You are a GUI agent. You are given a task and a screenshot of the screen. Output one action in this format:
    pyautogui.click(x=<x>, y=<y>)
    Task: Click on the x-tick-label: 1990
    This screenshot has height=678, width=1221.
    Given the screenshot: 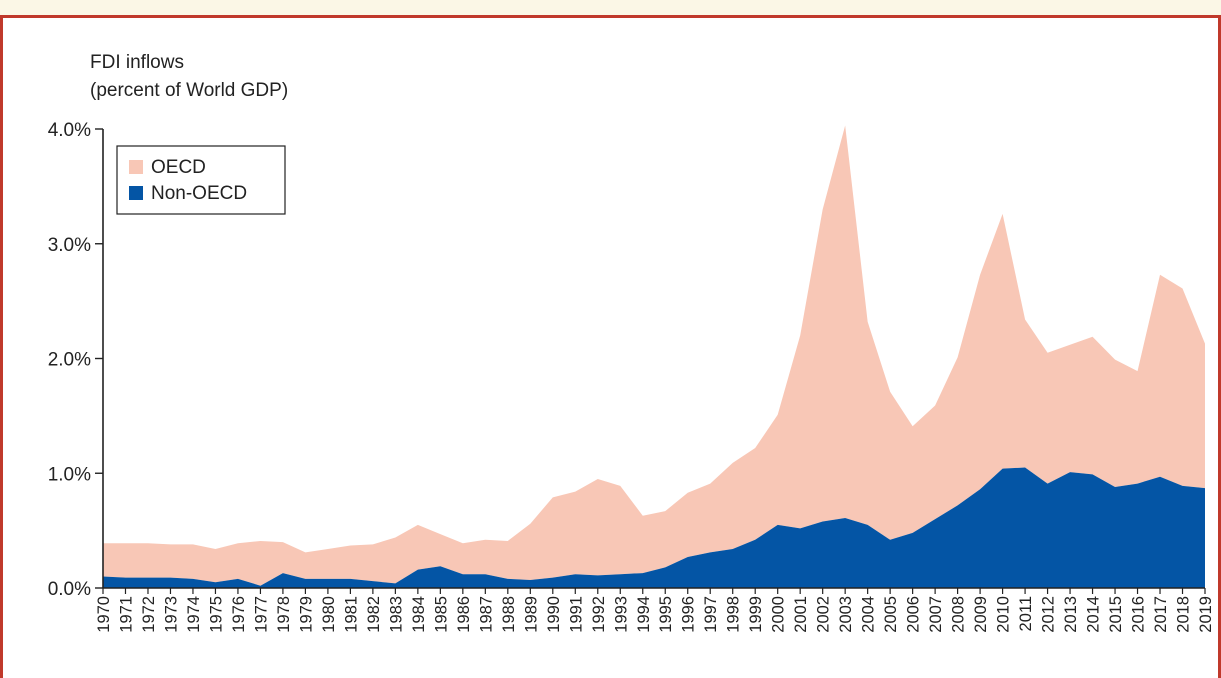 What is the action you would take?
    pyautogui.click(x=554, y=614)
    